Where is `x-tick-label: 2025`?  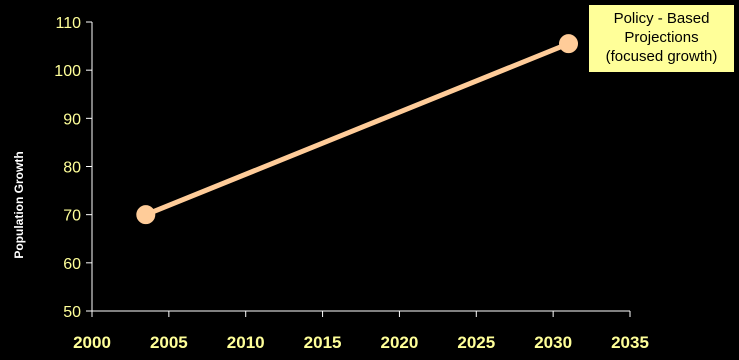
x-tick-label: 2025 is located at coordinates (476, 342).